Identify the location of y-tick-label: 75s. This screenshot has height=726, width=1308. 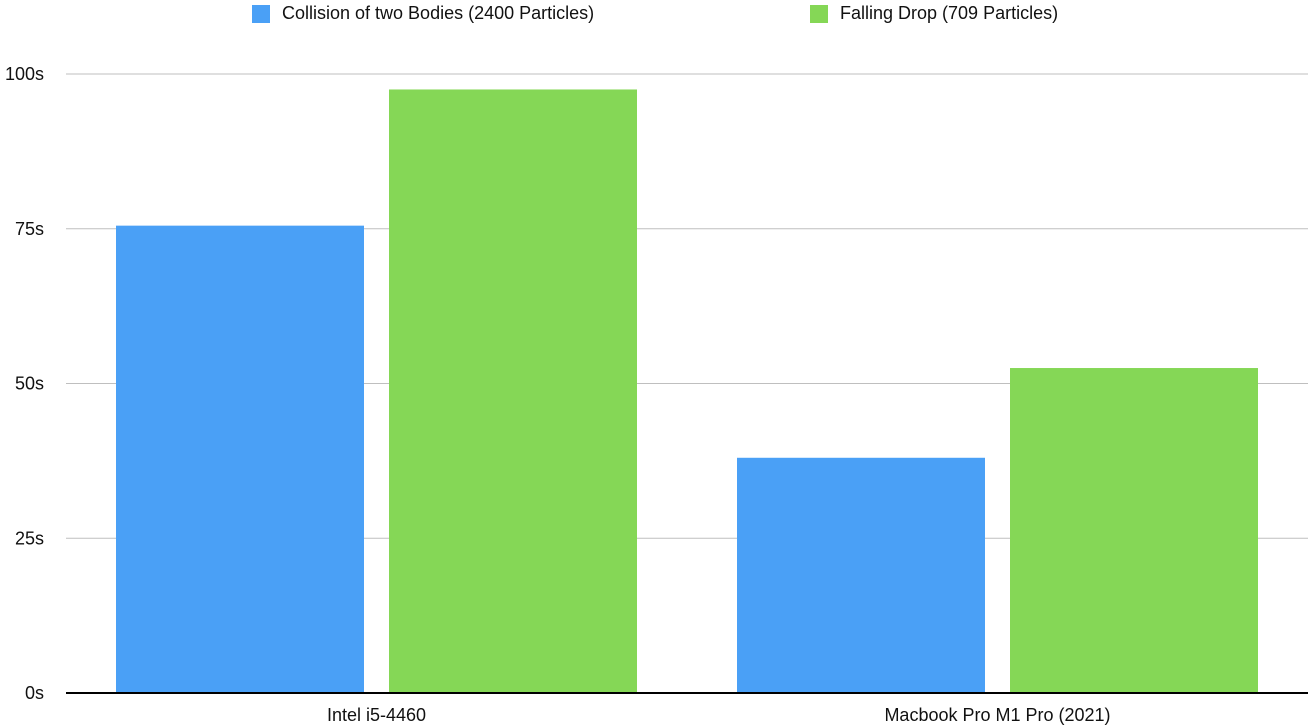
(29, 229).